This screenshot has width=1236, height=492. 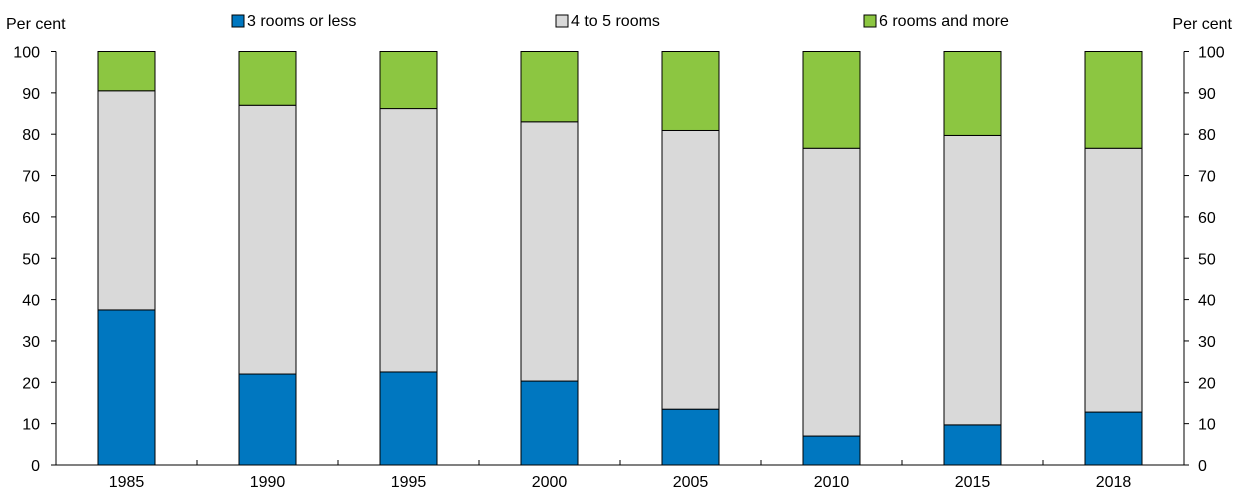 What do you see at coordinates (35, 466) in the screenshot?
I see `y-tick-label-left: 0` at bounding box center [35, 466].